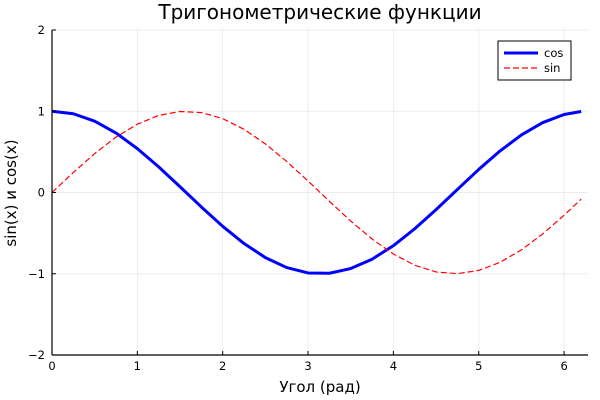  Describe the element at coordinates (478, 366) in the screenshot. I see `x-tick-label: 5` at that location.